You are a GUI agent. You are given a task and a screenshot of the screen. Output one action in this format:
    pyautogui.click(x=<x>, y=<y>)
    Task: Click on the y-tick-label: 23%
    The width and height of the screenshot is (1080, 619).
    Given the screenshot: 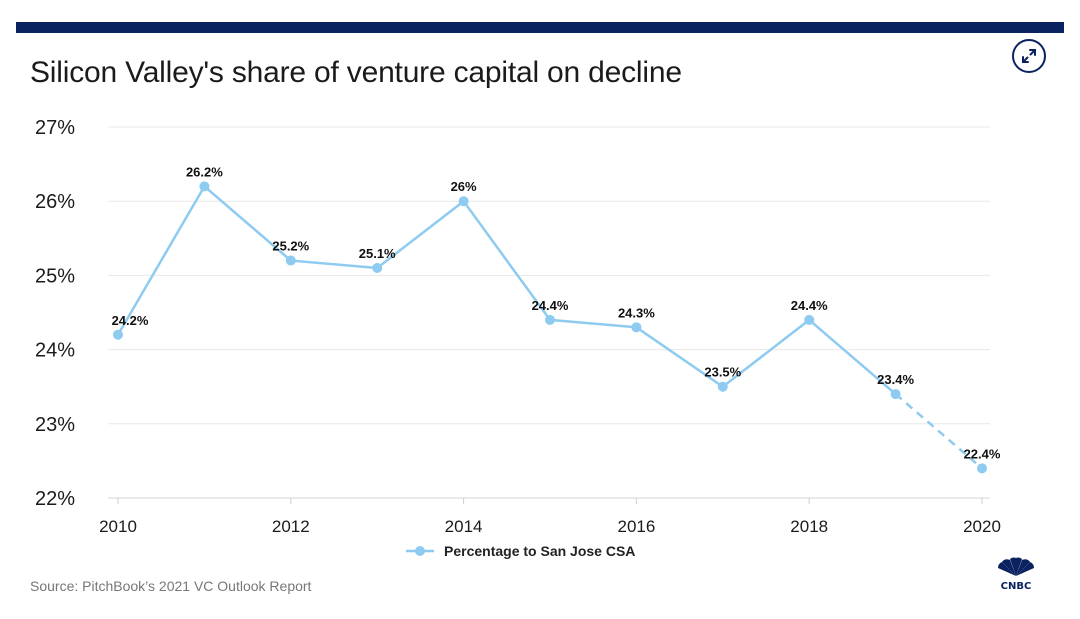 What is the action you would take?
    pyautogui.click(x=55, y=425)
    